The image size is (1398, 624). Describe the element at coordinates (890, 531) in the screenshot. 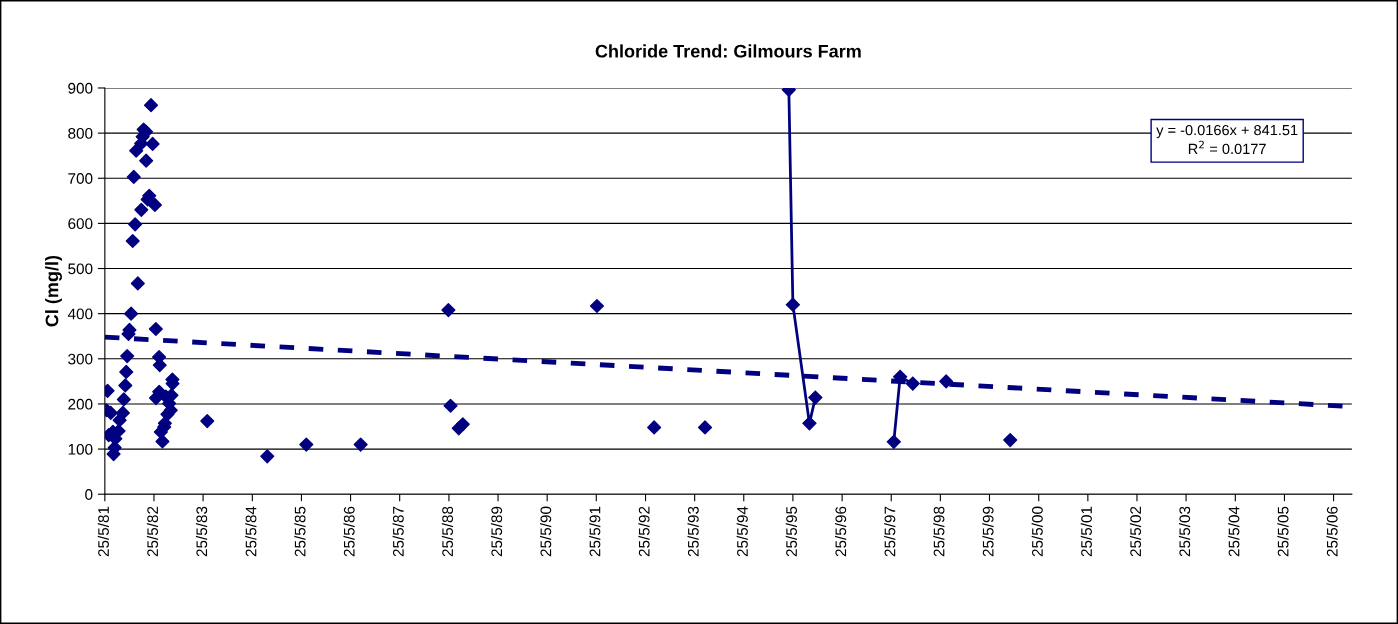

I see `x-tick-label: 25/5/97` at that location.